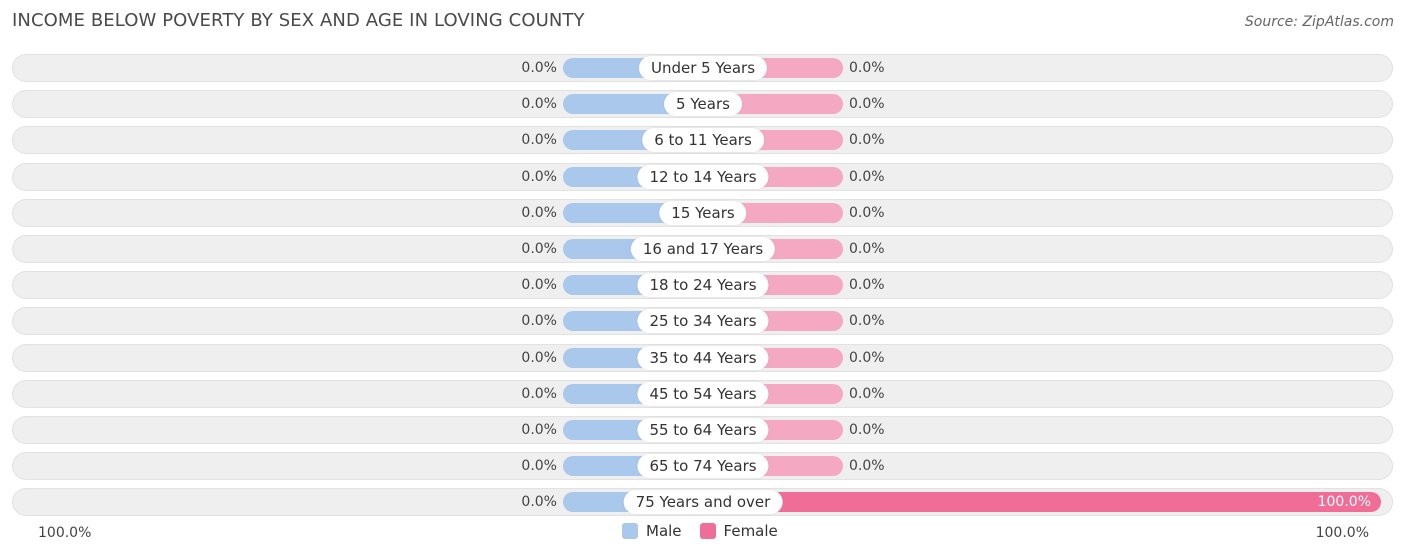  I want to click on value-label-female: 100.0%, so click(1344, 502).